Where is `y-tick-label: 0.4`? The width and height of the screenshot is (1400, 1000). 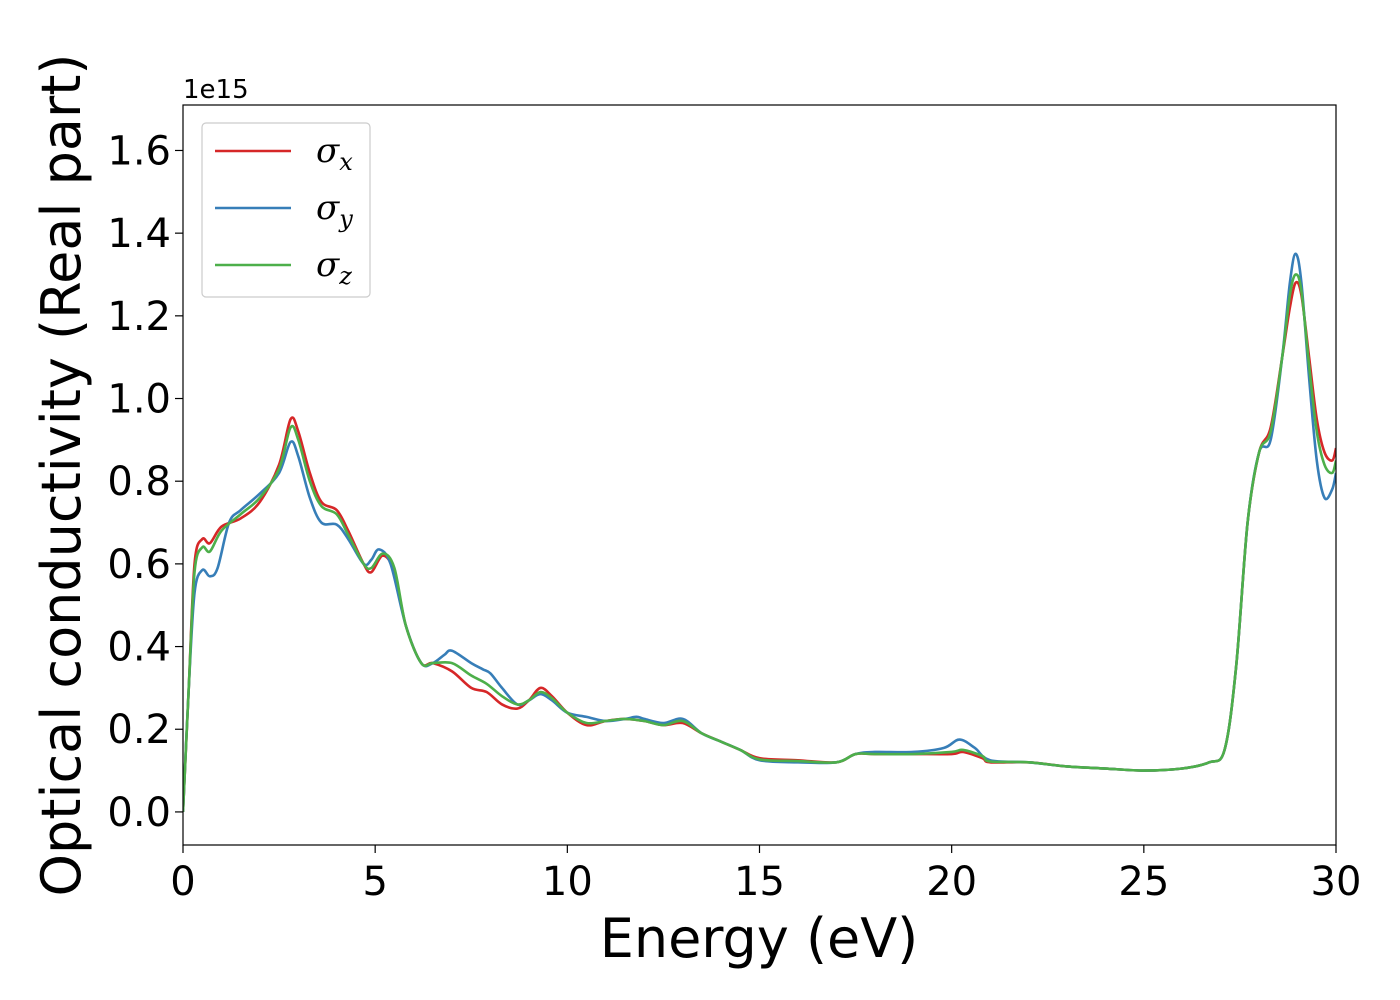
y-tick-label: 0.4 is located at coordinates (139, 648).